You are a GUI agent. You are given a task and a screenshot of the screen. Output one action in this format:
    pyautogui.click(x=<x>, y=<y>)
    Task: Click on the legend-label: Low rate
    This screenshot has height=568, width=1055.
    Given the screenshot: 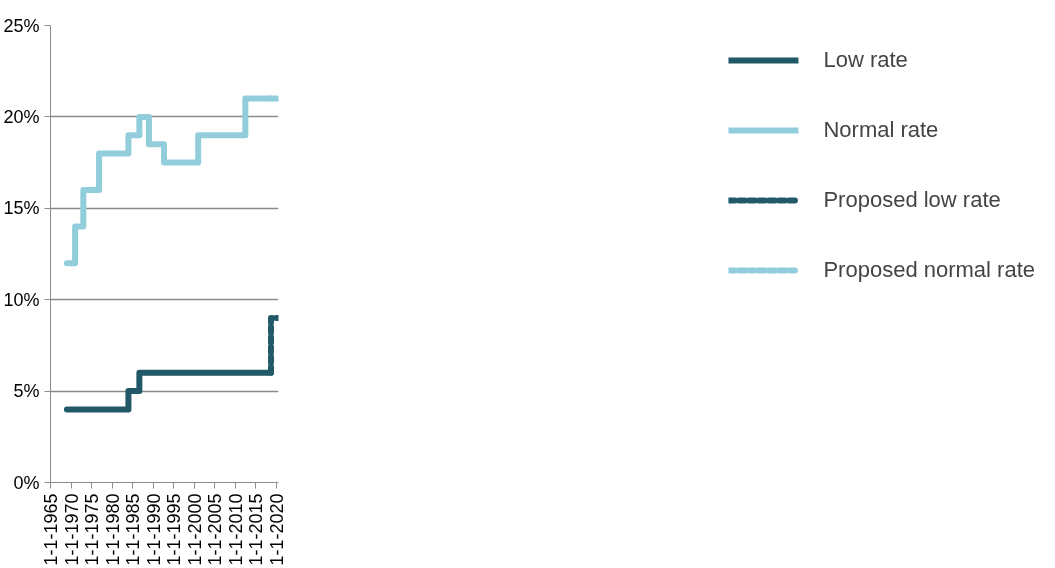 What is the action you would take?
    pyautogui.click(x=865, y=60)
    